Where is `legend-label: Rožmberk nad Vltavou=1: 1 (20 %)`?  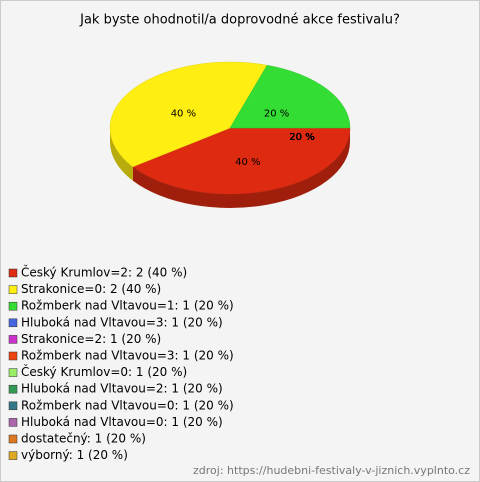
legend-label: Rožmberk nad Vltavou=1: 1 (20 %) is located at coordinates (127, 306).